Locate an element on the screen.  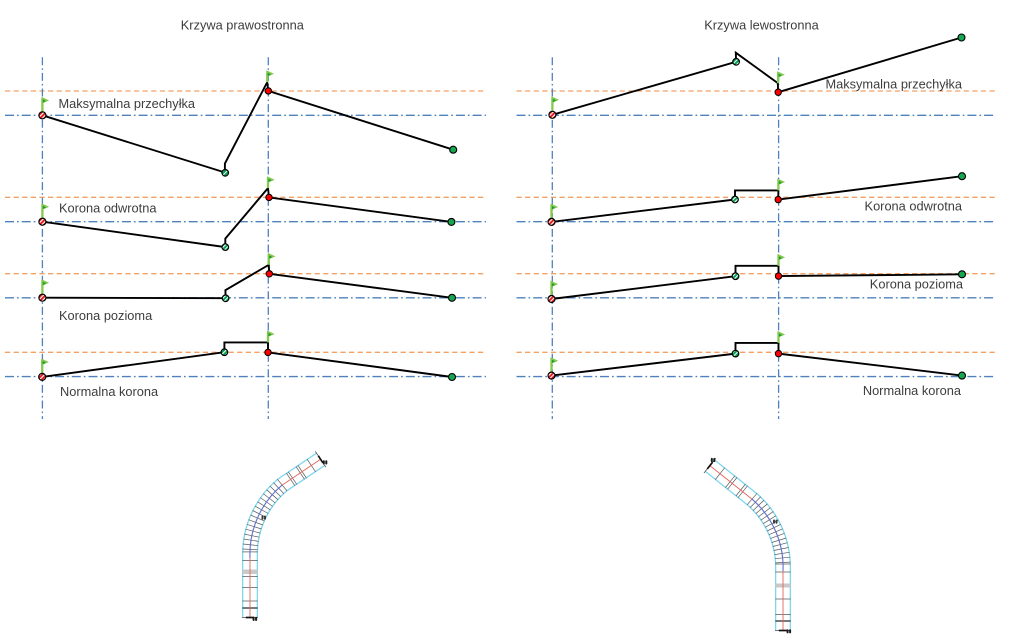
svg-text: Krzywa lewostronna is located at coordinates (761, 24).